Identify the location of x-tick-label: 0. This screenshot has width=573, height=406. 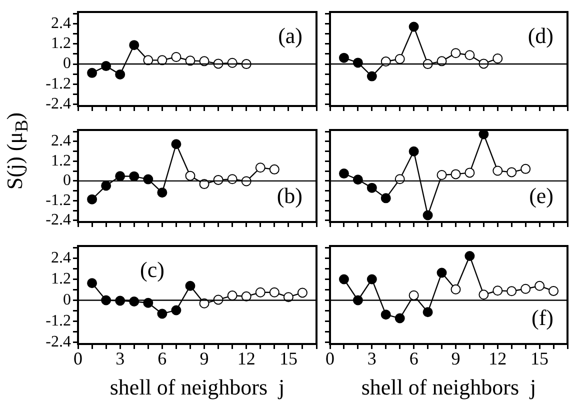
(330, 358).